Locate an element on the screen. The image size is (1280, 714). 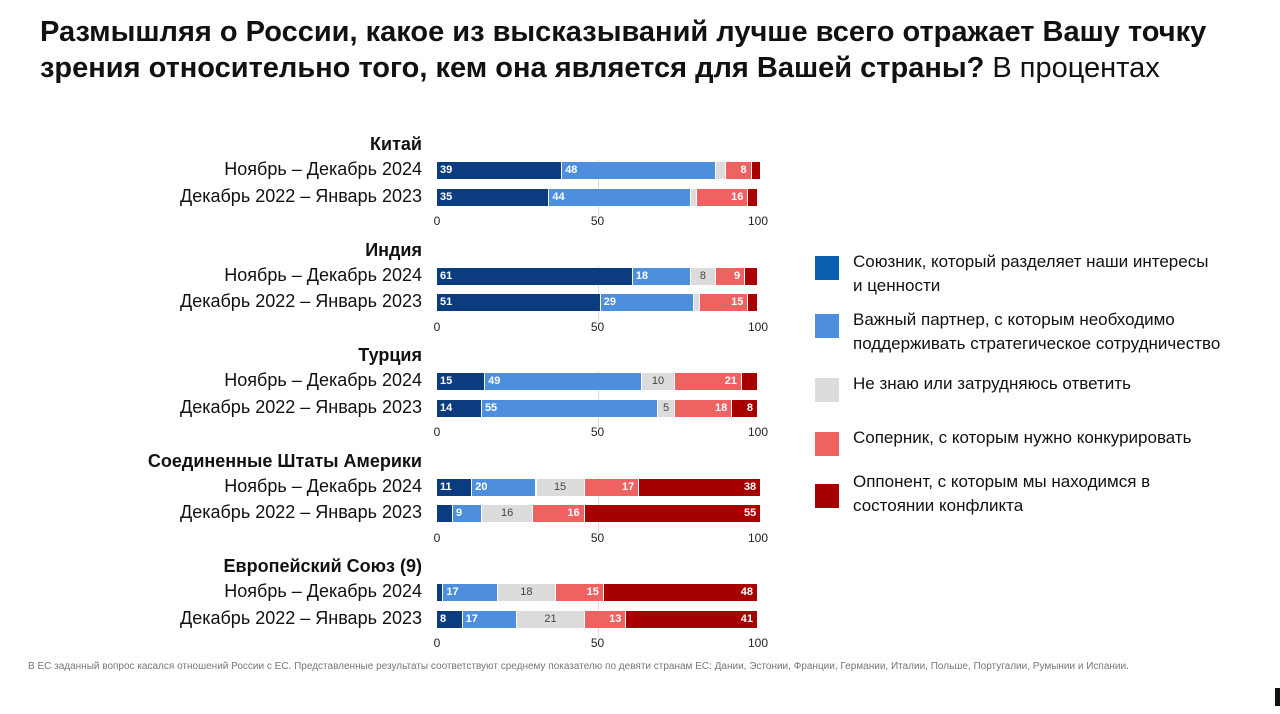
bar-segment: 49 is located at coordinates (564, 381).